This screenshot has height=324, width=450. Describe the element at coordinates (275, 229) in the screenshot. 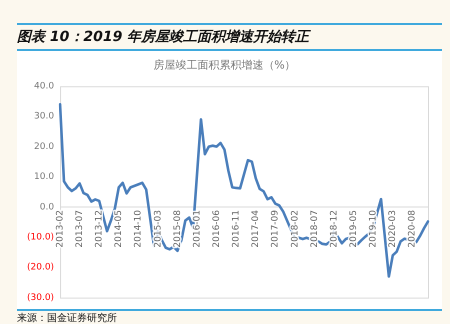

I see `x-tick-label: 2017-09` at that location.